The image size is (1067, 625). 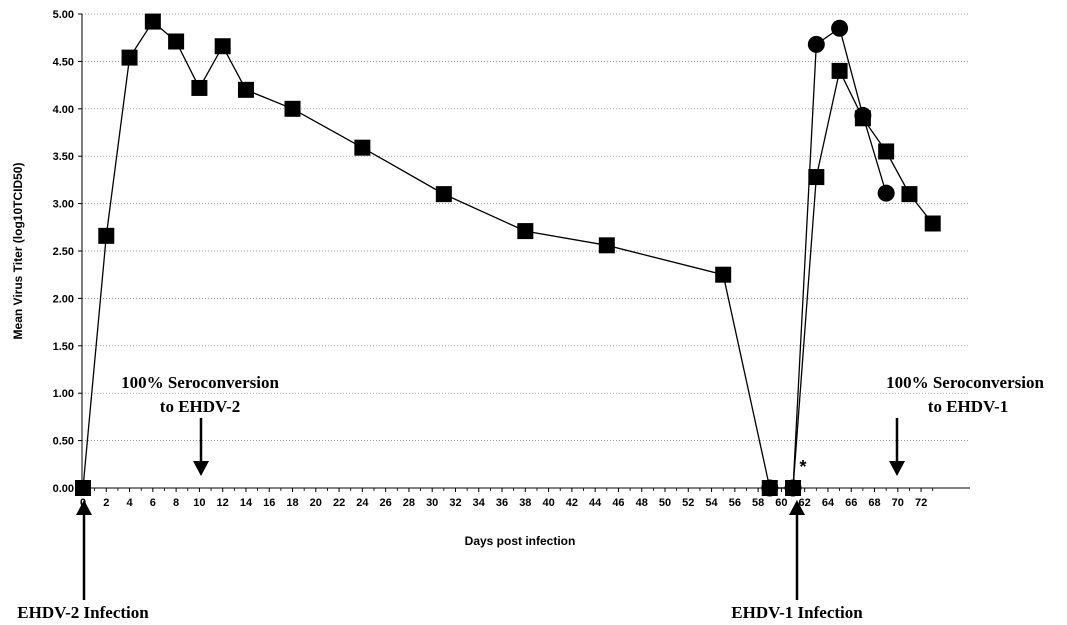 What do you see at coordinates (548, 503) in the screenshot?
I see `x-tick-label: 40` at bounding box center [548, 503].